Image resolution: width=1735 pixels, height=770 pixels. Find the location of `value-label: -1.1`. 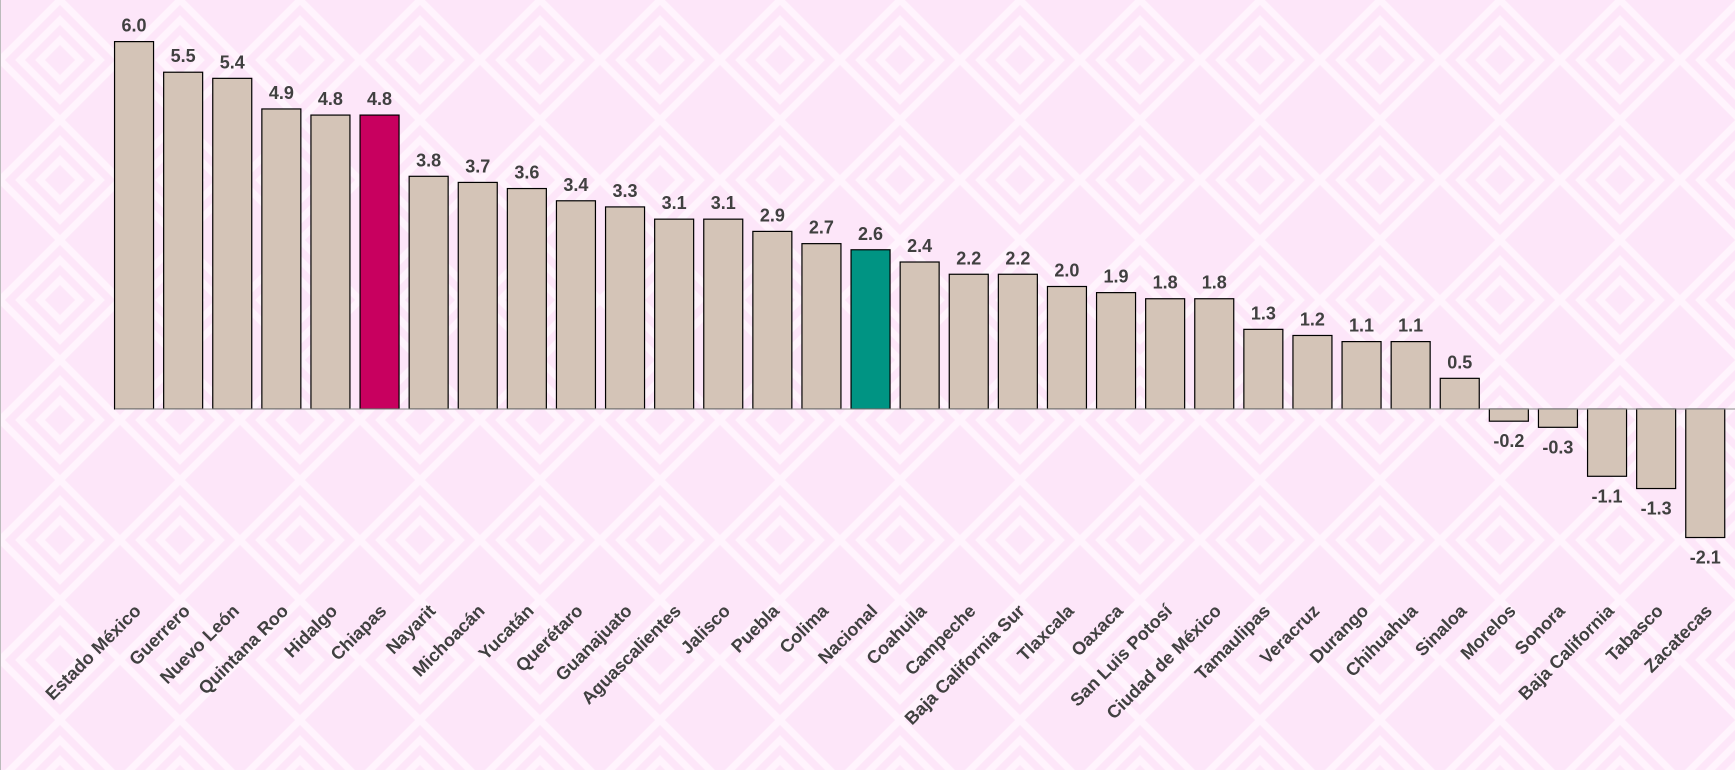

value-label: -1.1 is located at coordinates (1607, 496).